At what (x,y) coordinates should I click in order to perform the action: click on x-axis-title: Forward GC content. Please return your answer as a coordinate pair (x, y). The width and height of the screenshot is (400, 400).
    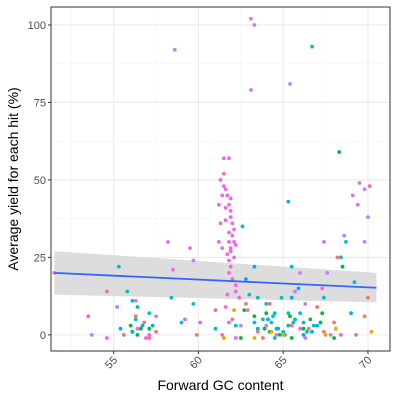
    Looking at the image, I should click on (220, 385).